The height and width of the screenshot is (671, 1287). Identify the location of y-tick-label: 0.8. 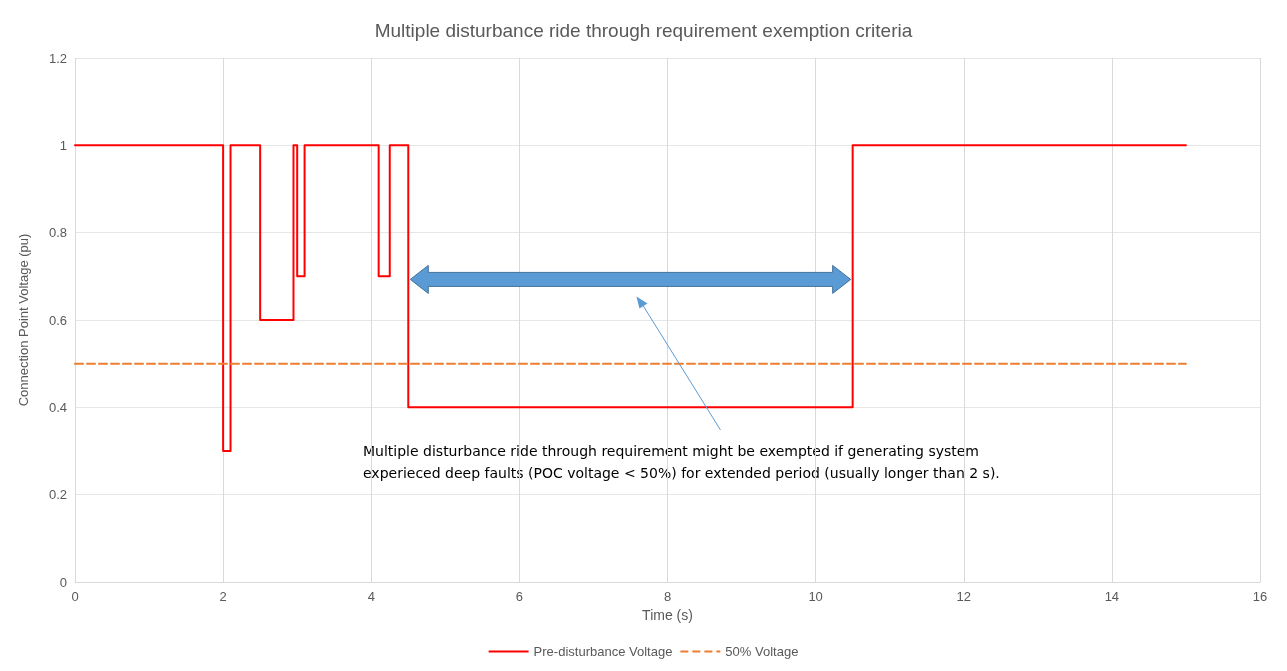
(57, 233).